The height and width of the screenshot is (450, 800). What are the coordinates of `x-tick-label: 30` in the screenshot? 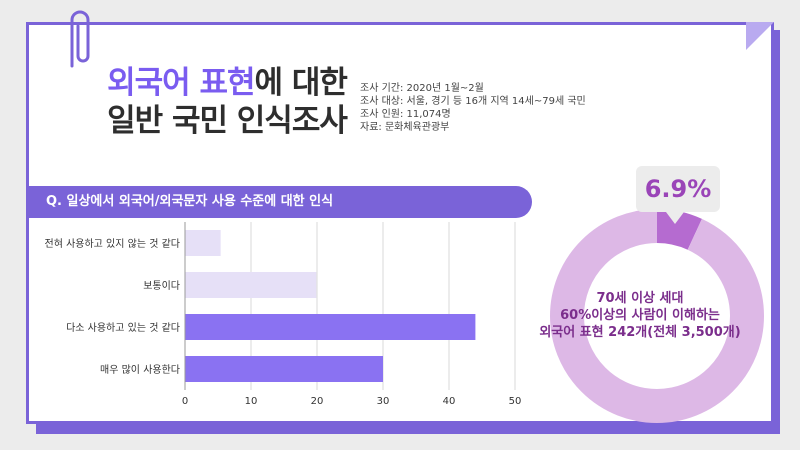 It's located at (383, 401).